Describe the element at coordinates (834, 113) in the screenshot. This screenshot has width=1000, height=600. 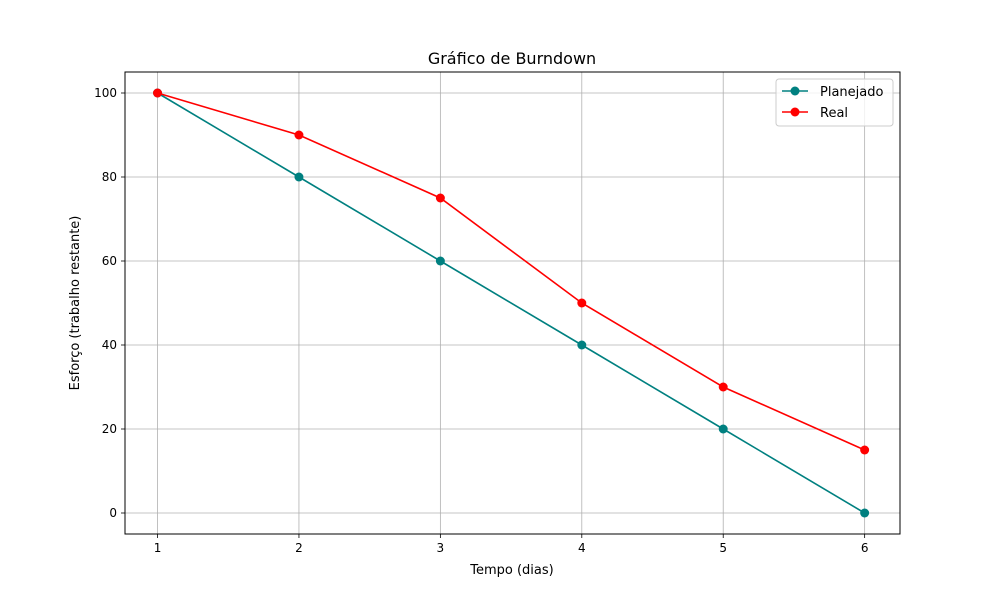
I see `legend-label-real: Real` at that location.